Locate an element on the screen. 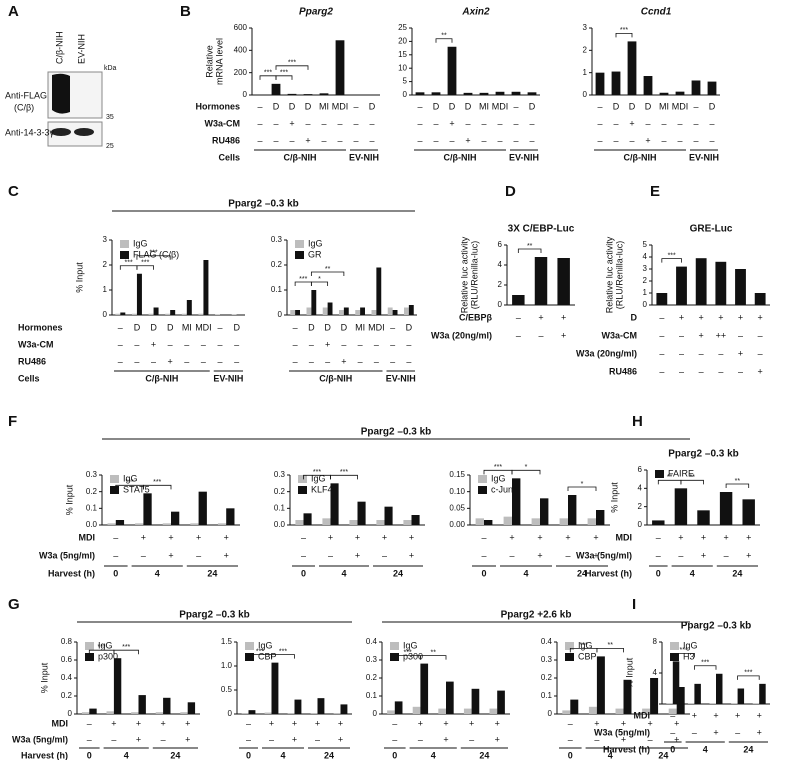 This screenshot has width=788, height=760. lane-label: C/β-NIH is located at coordinates (59, 47).